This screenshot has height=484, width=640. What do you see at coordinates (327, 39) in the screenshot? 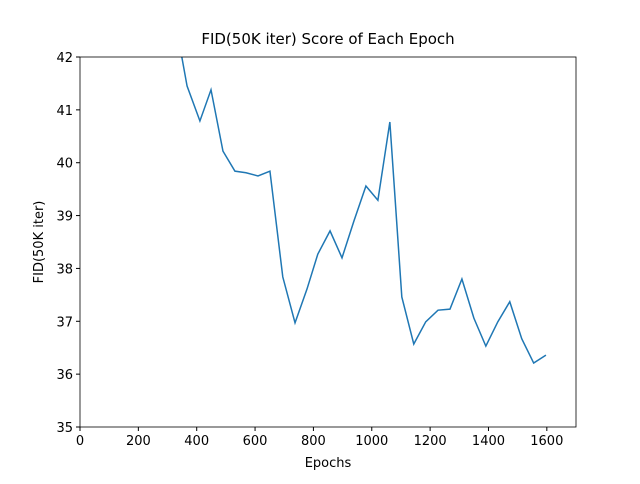
I see `chart-title: FID(50K iter) Score of Each Epoch` at bounding box center [327, 39].